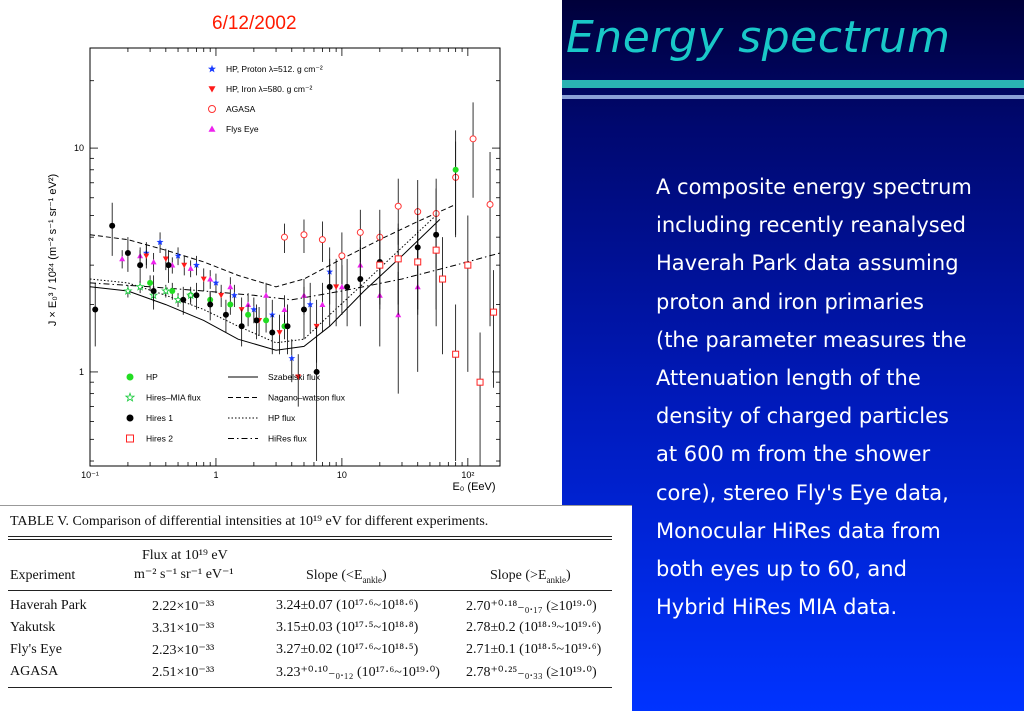  What do you see at coordinates (183, 628) in the screenshot?
I see `table-cell-flux: 3.31×10⁻³³` at bounding box center [183, 628].